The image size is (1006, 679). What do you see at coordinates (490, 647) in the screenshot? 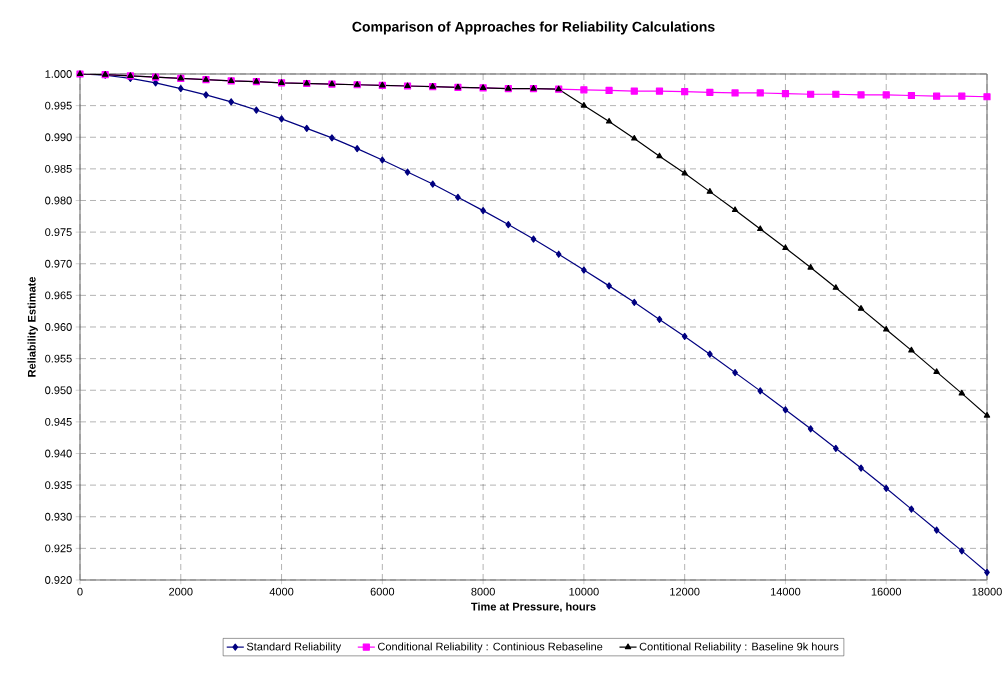
I see `legend-label: Conditional Reliability : Continious Rebaseline` at bounding box center [490, 647].